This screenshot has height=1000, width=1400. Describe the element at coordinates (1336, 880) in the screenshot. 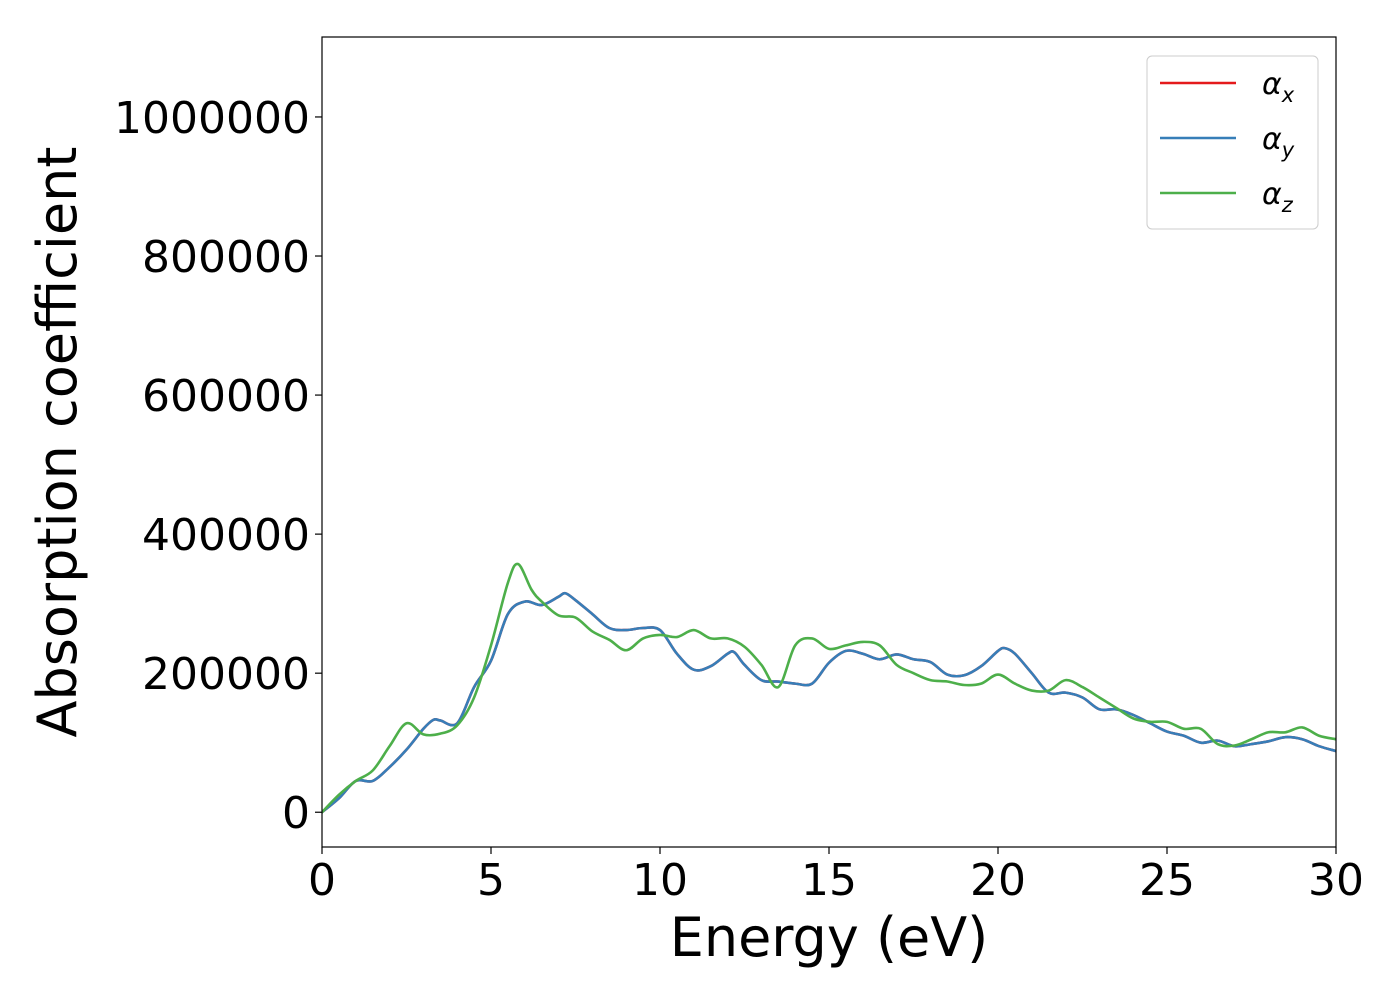

I see `x-tick-label: 30` at that location.